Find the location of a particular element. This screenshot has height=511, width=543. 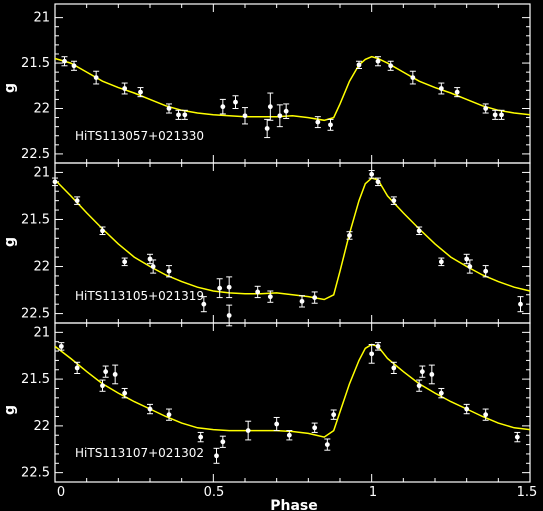

x-tick-label-1: 1 is located at coordinates (373, 492).